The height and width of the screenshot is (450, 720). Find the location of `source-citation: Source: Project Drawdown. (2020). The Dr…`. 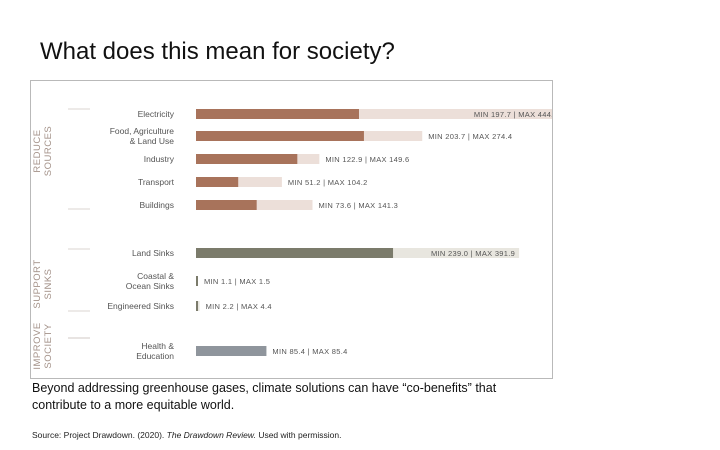

source-citation: Source: Project Drawdown. (2020). The Dr… is located at coordinates (186, 435).